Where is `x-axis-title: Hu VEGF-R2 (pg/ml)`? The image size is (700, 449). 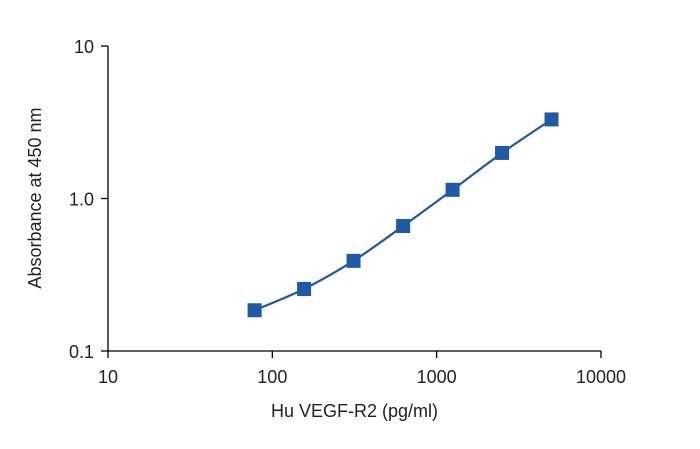
x-axis-title: Hu VEGF-R2 (pg/ml) is located at coordinates (354, 411).